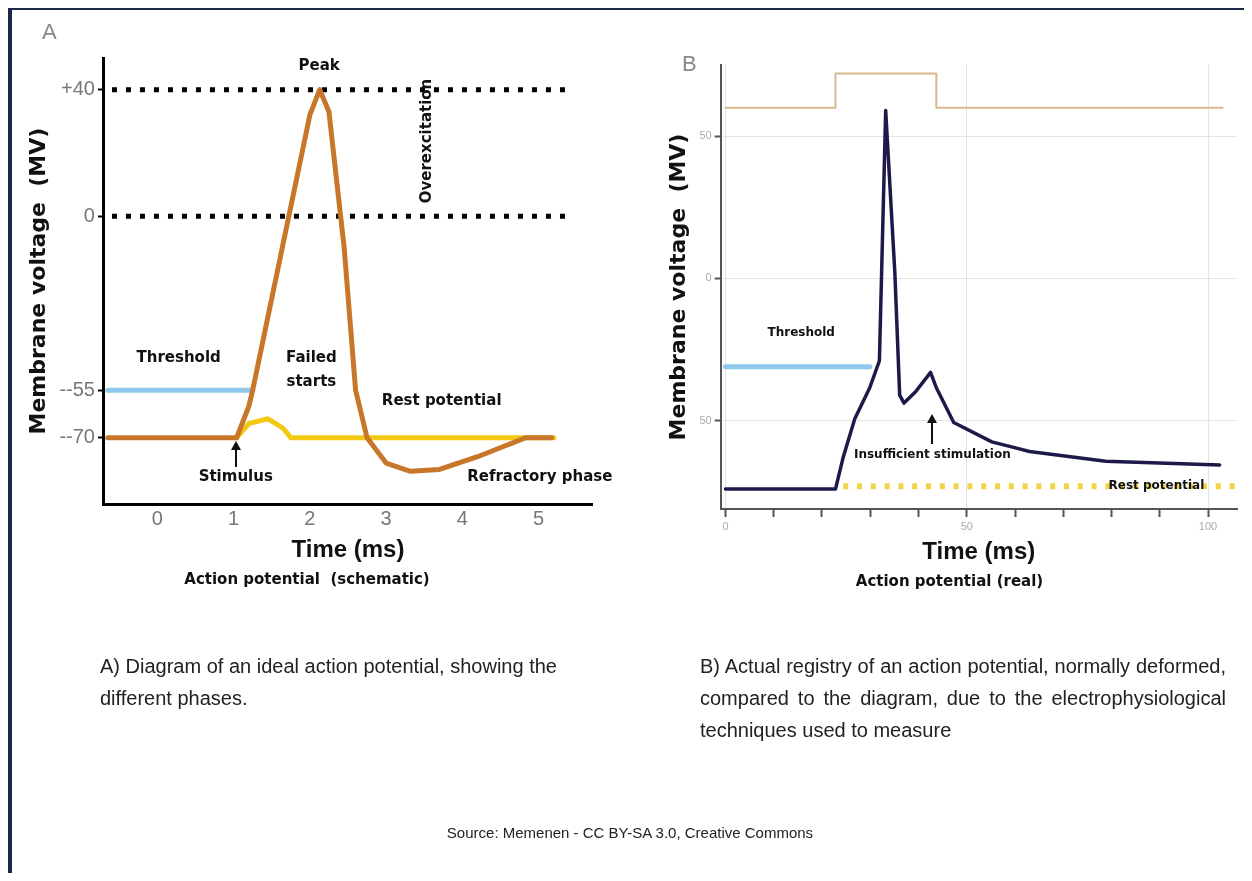  I want to click on source-note: Source: Memenen - CC BY-SA 3.0, Creative Commons, so click(630, 833).